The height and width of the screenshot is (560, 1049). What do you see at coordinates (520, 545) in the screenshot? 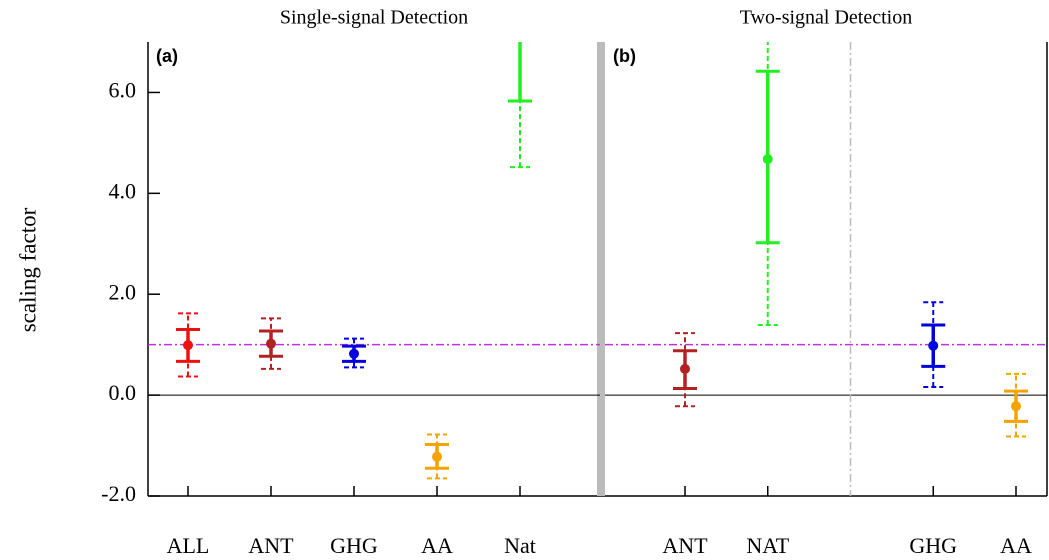
I see `x-tick-label: Nat` at bounding box center [520, 545].